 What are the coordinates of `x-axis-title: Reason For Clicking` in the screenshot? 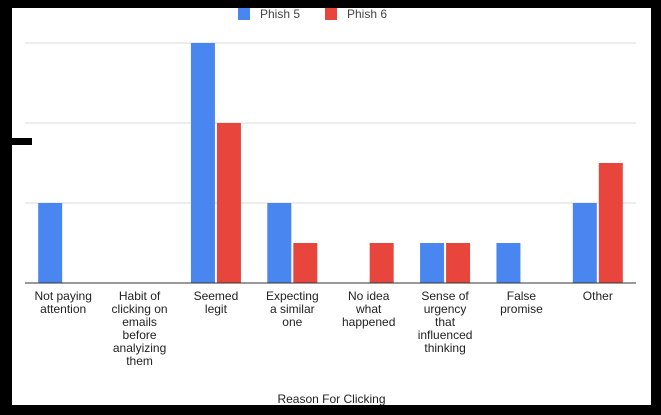 It's located at (331, 399).